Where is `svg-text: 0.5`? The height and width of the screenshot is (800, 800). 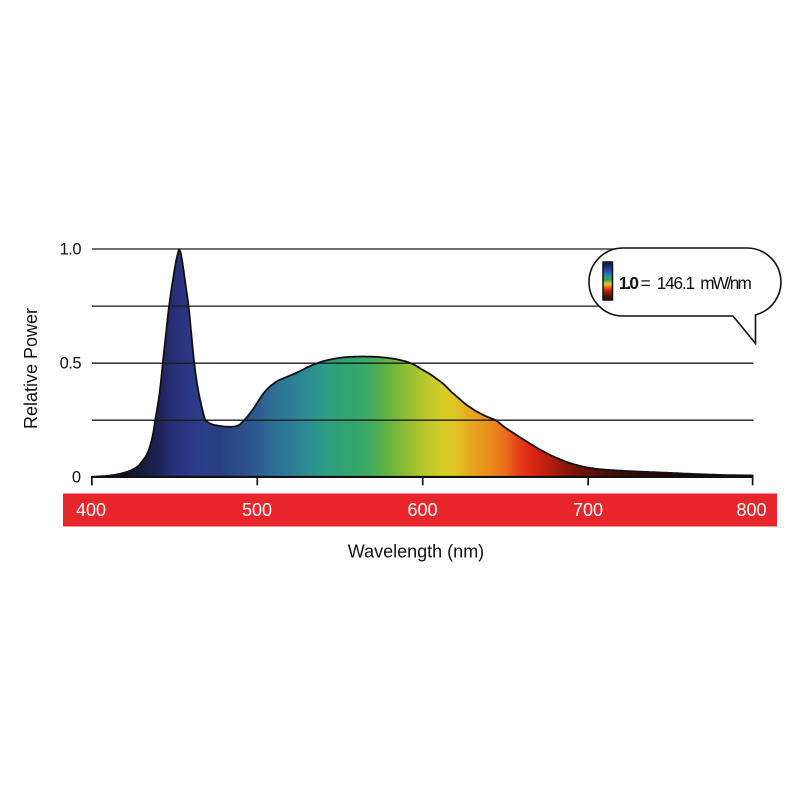
svg-text: 0.5 is located at coordinates (71, 363).